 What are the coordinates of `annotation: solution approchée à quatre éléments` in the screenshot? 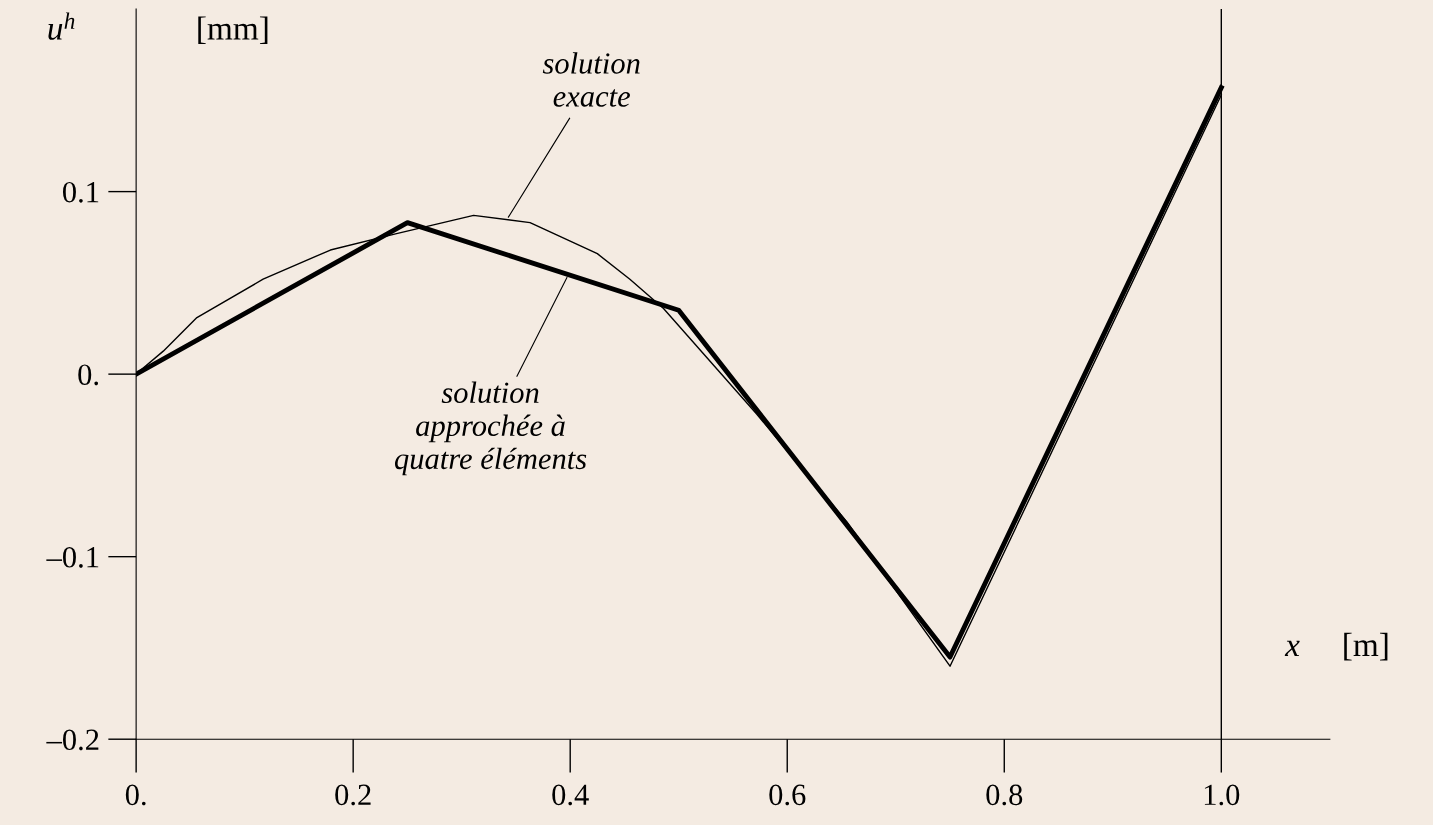 It's located at (490, 428).